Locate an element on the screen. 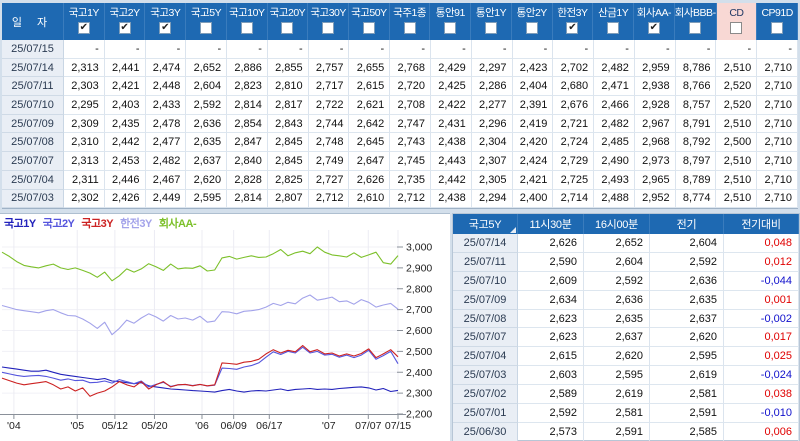 The width and height of the screenshot is (800, 441). column-checkbox-CP91D is located at coordinates (777, 28).